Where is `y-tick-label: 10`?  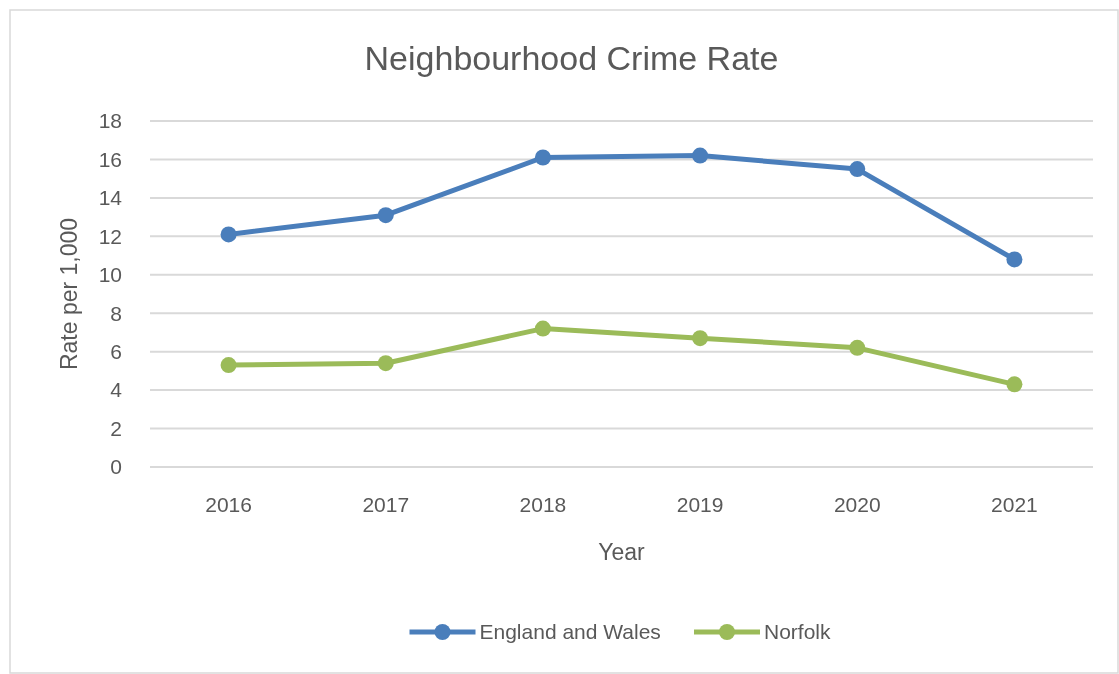
y-tick-label: 10 is located at coordinates (110, 275).